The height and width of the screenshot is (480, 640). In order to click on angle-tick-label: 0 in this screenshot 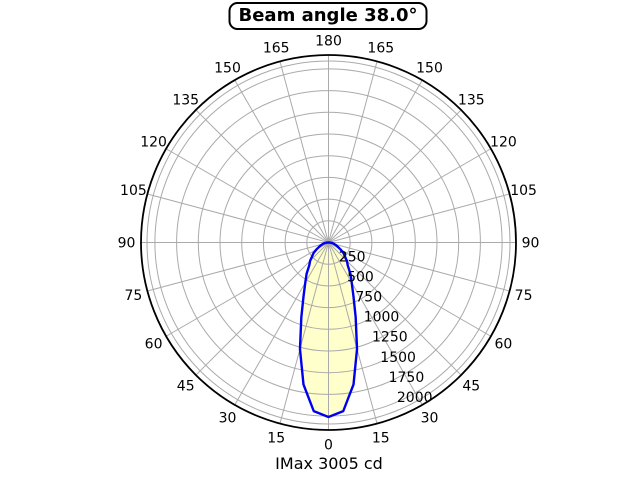, I will do `click(328, 446)`.